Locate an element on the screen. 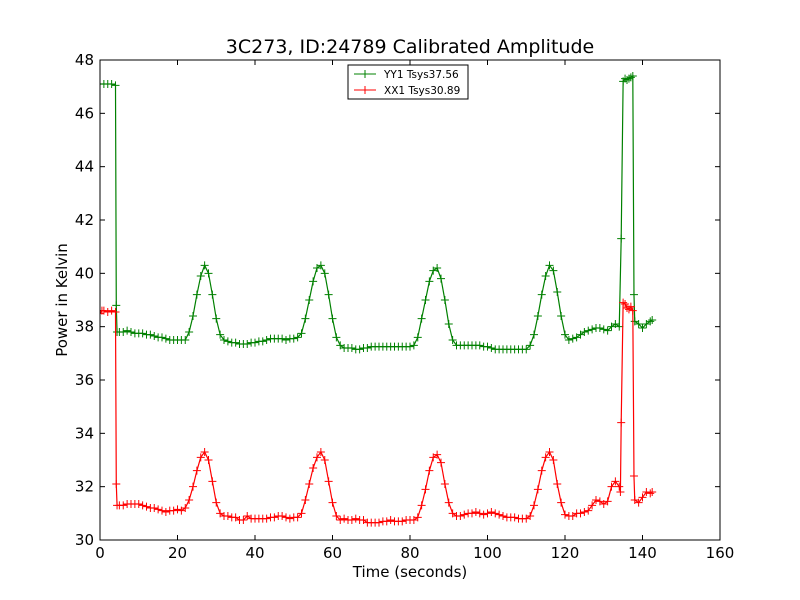  legend-entry-xx1: XX1 Tsys30.89 is located at coordinates (407, 91).